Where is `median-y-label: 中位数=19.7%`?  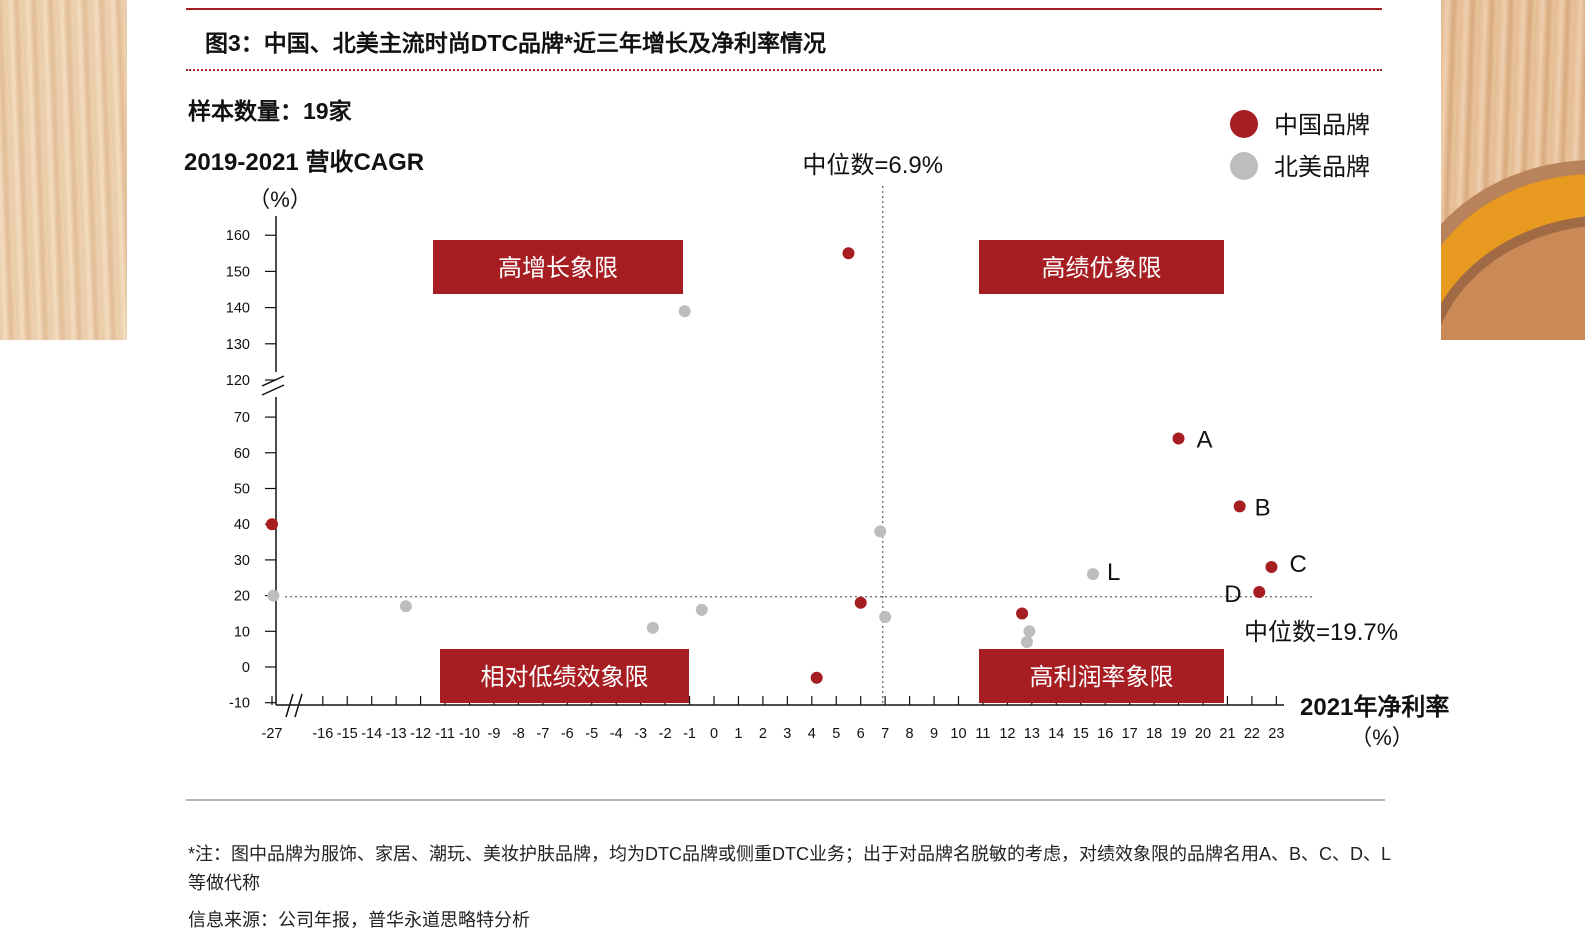
median-y-label: 中位数=19.7% is located at coordinates (1321, 632).